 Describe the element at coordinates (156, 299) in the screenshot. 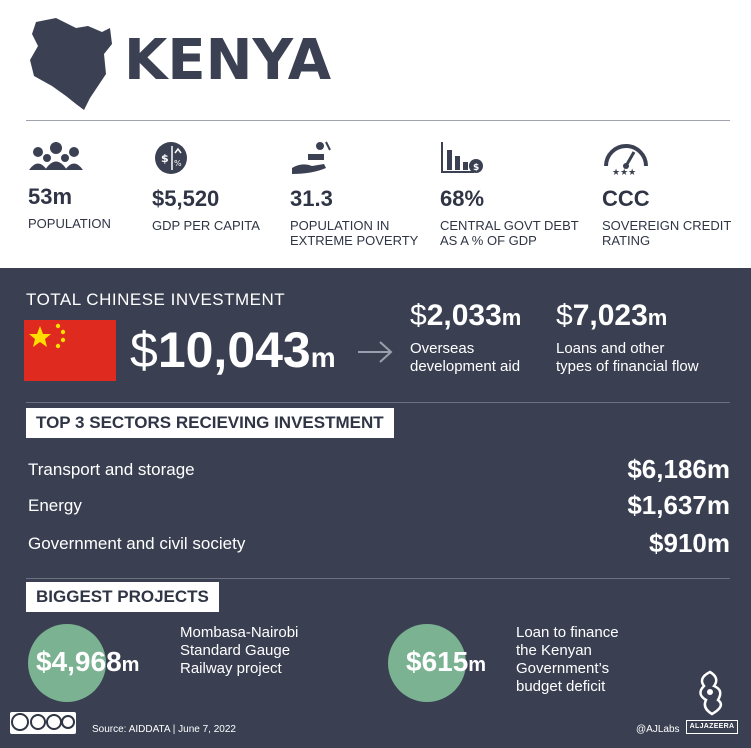

I see `total-investment-label: TOTAL CHINESE INVESTMENT` at that location.